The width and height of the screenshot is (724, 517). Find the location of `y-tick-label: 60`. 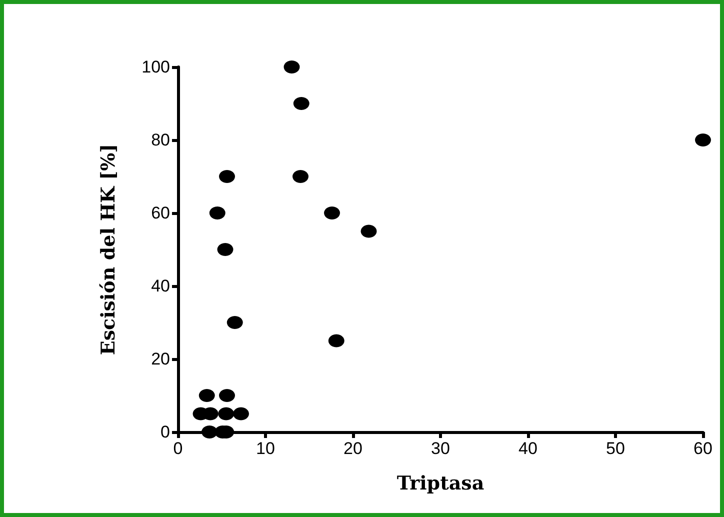

y-tick-label: 60 is located at coordinates (160, 213).